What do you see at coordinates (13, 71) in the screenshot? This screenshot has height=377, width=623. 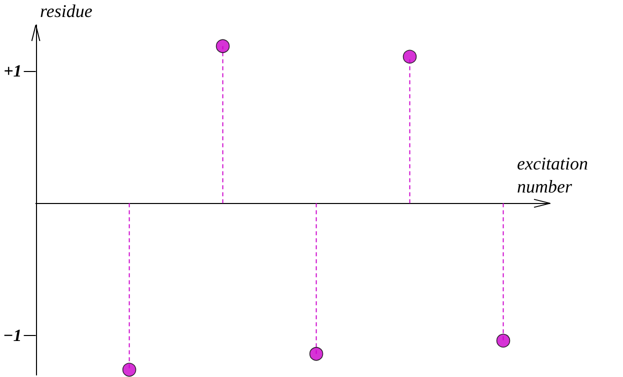 I see `y-tick-label: +1` at bounding box center [13, 71].